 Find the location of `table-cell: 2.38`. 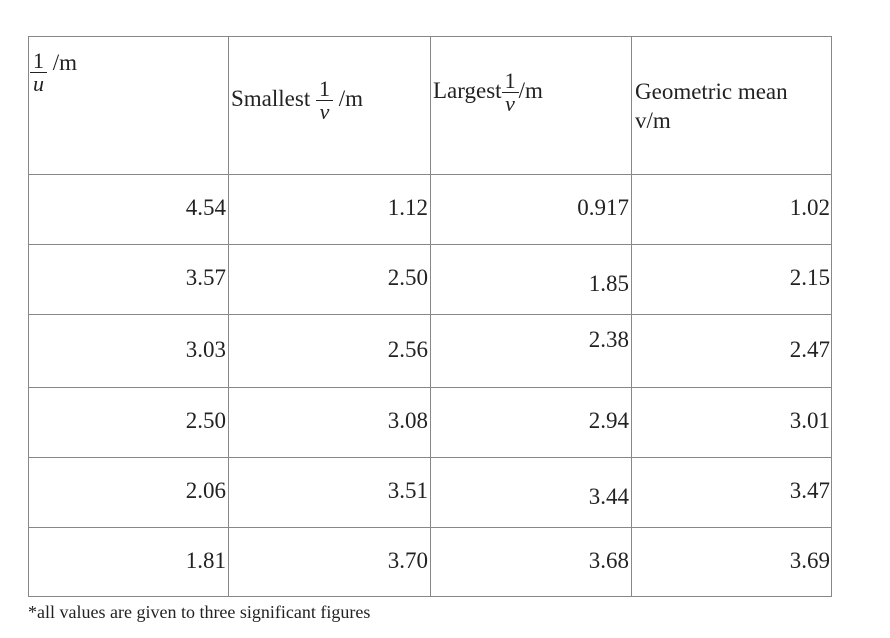

table-cell: 2.38 is located at coordinates (608, 339).